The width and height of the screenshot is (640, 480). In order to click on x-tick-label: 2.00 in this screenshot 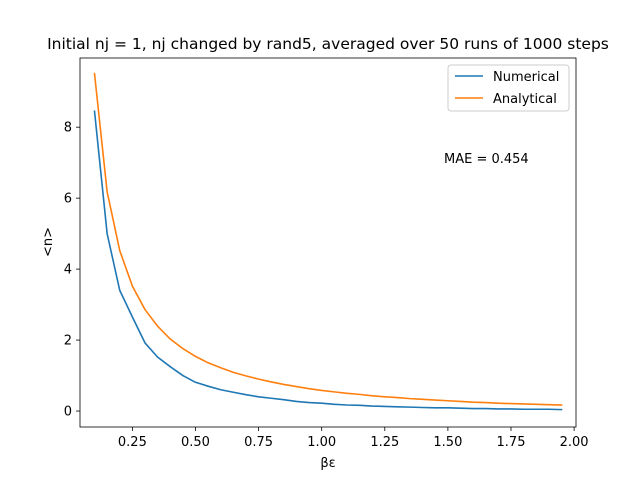, I will do `click(574, 442)`.